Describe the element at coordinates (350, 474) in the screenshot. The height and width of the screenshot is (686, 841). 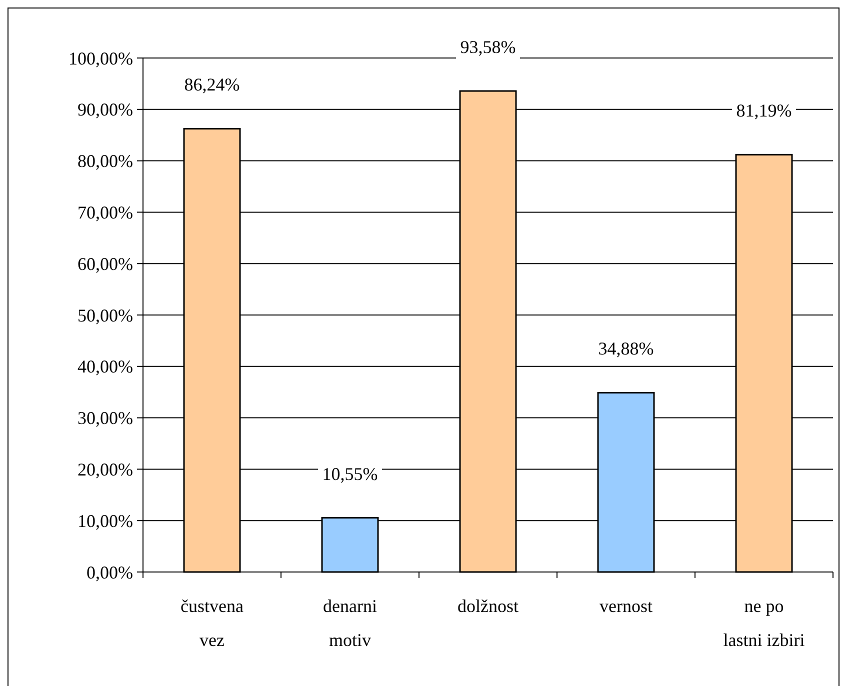
I see `data-label: 10,55%` at that location.